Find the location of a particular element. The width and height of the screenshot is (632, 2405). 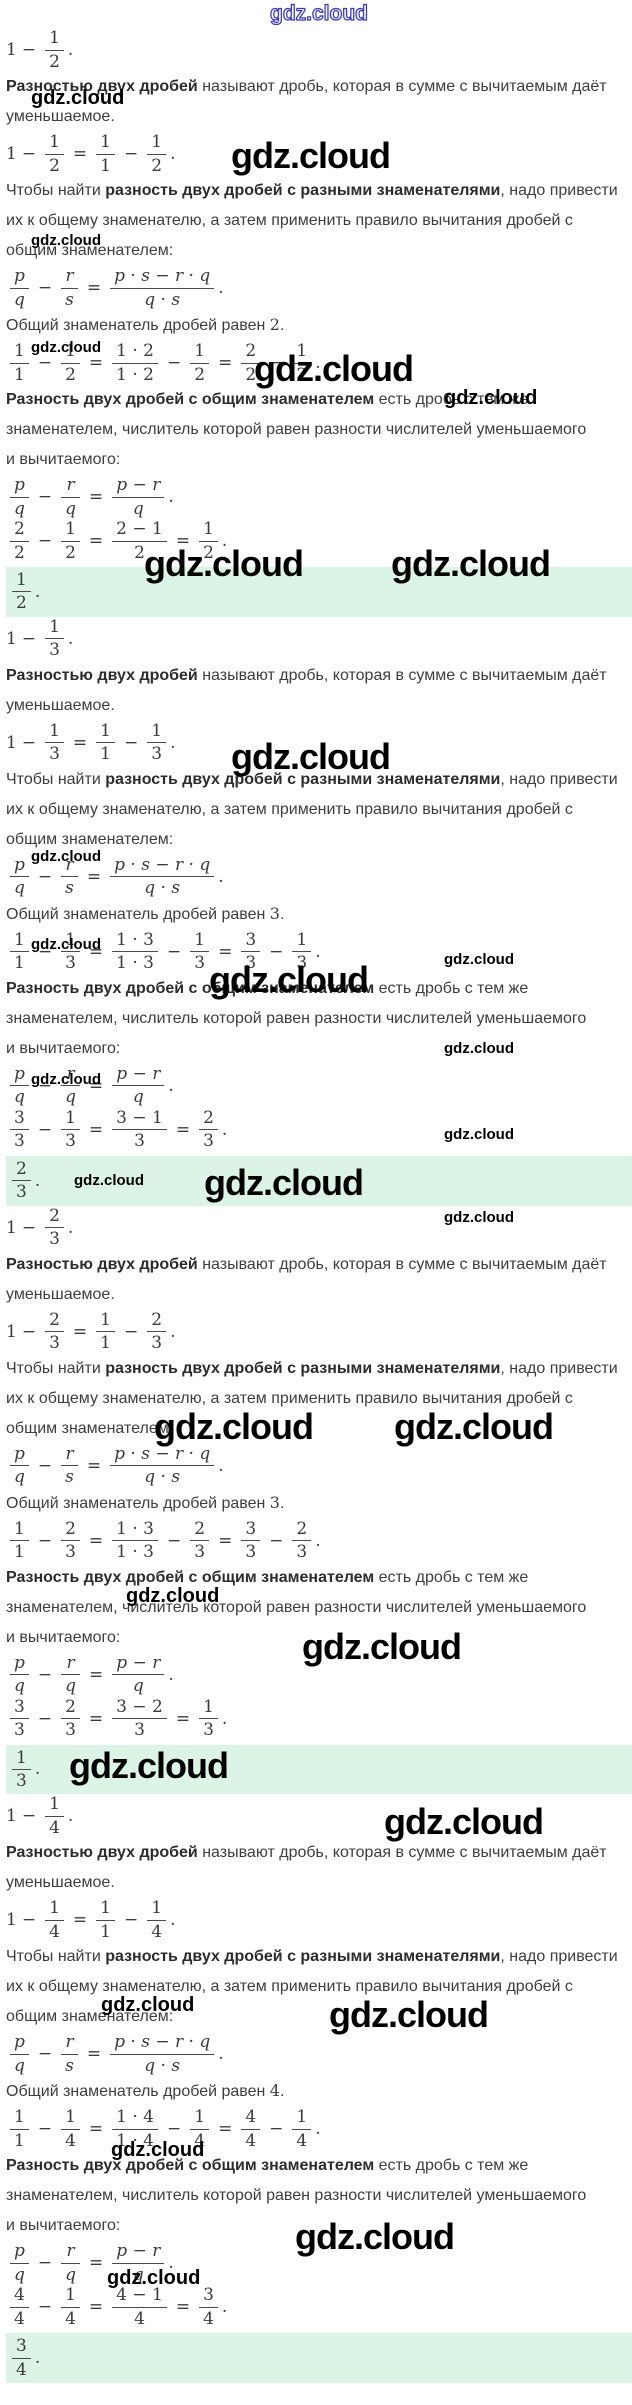

common-denominator-line: Общий знаменатель дробей равен 4. is located at coordinates (145, 2091).